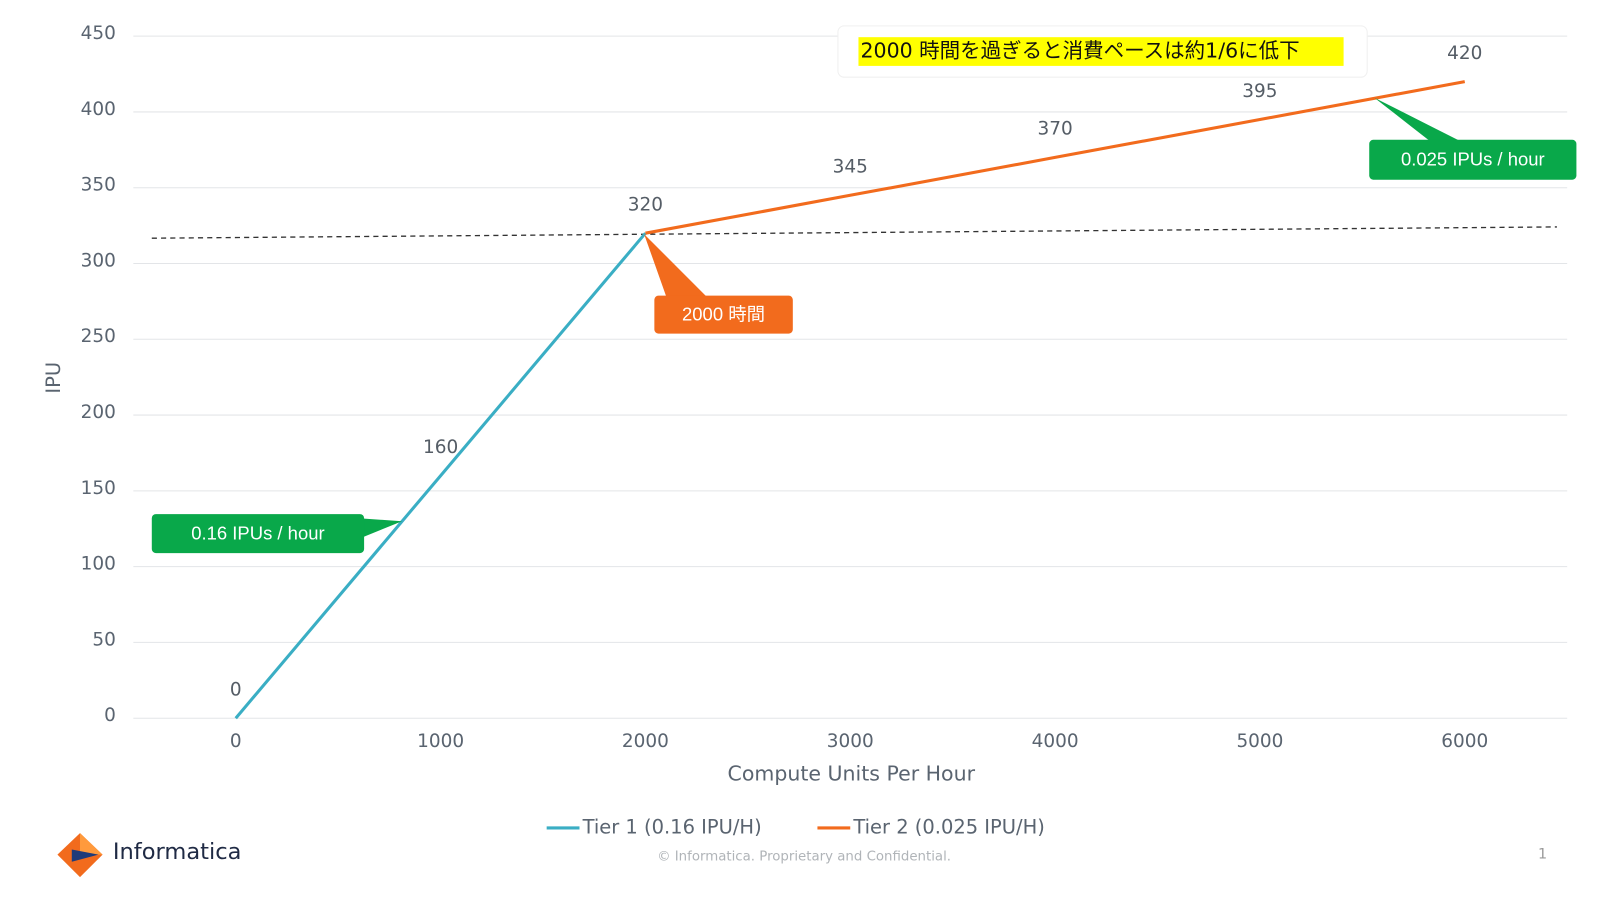 The width and height of the screenshot is (1600, 900). I want to click on highlight, so click(1101, 51).